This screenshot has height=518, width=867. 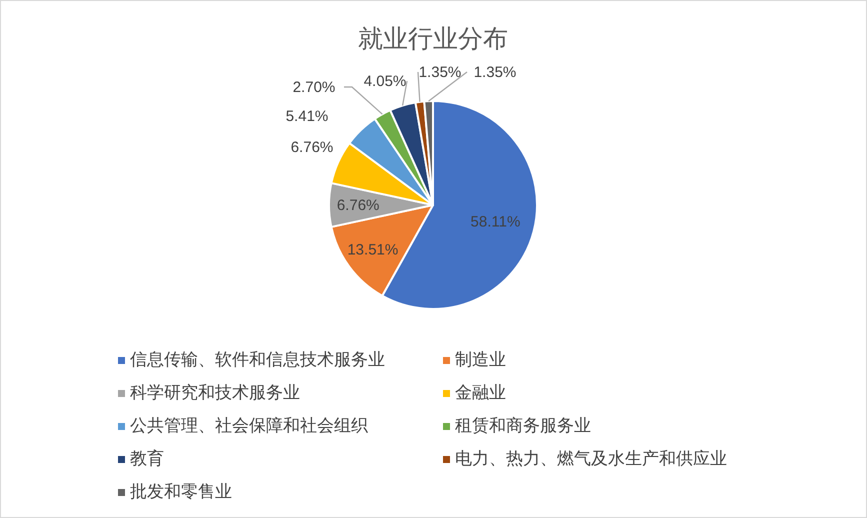 I want to click on data-label: 4.05%, so click(x=385, y=81).